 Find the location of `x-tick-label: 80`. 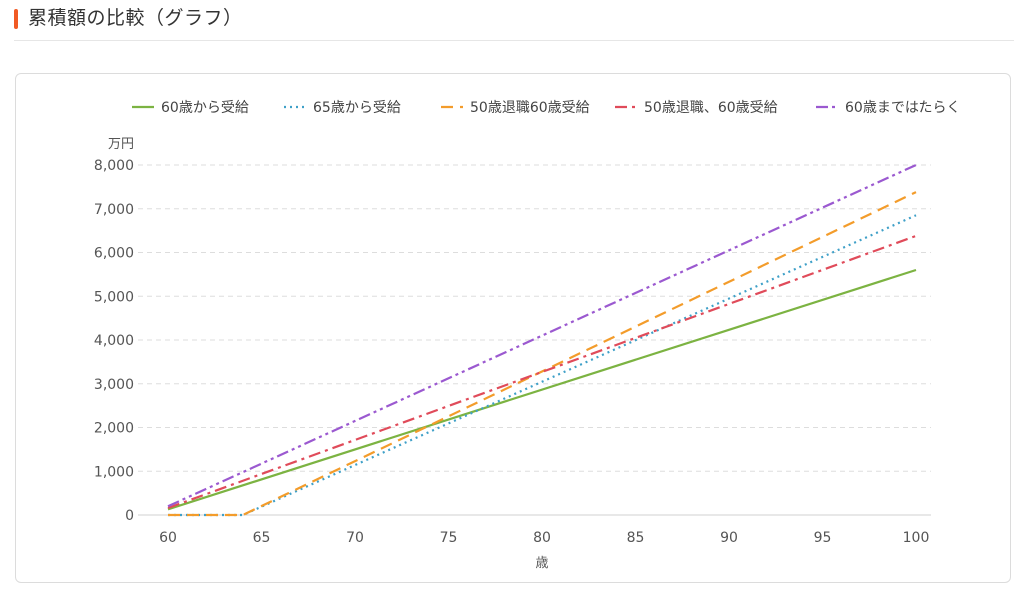

x-tick-label: 80 is located at coordinates (542, 538).